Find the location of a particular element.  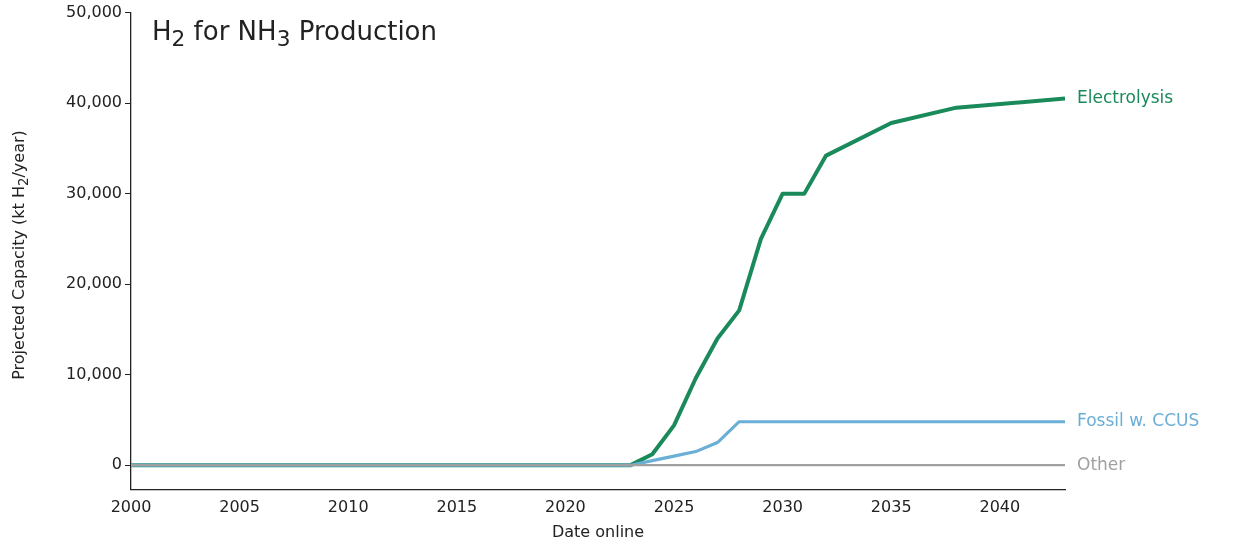

x-tick-label: 2030 is located at coordinates (782, 507).